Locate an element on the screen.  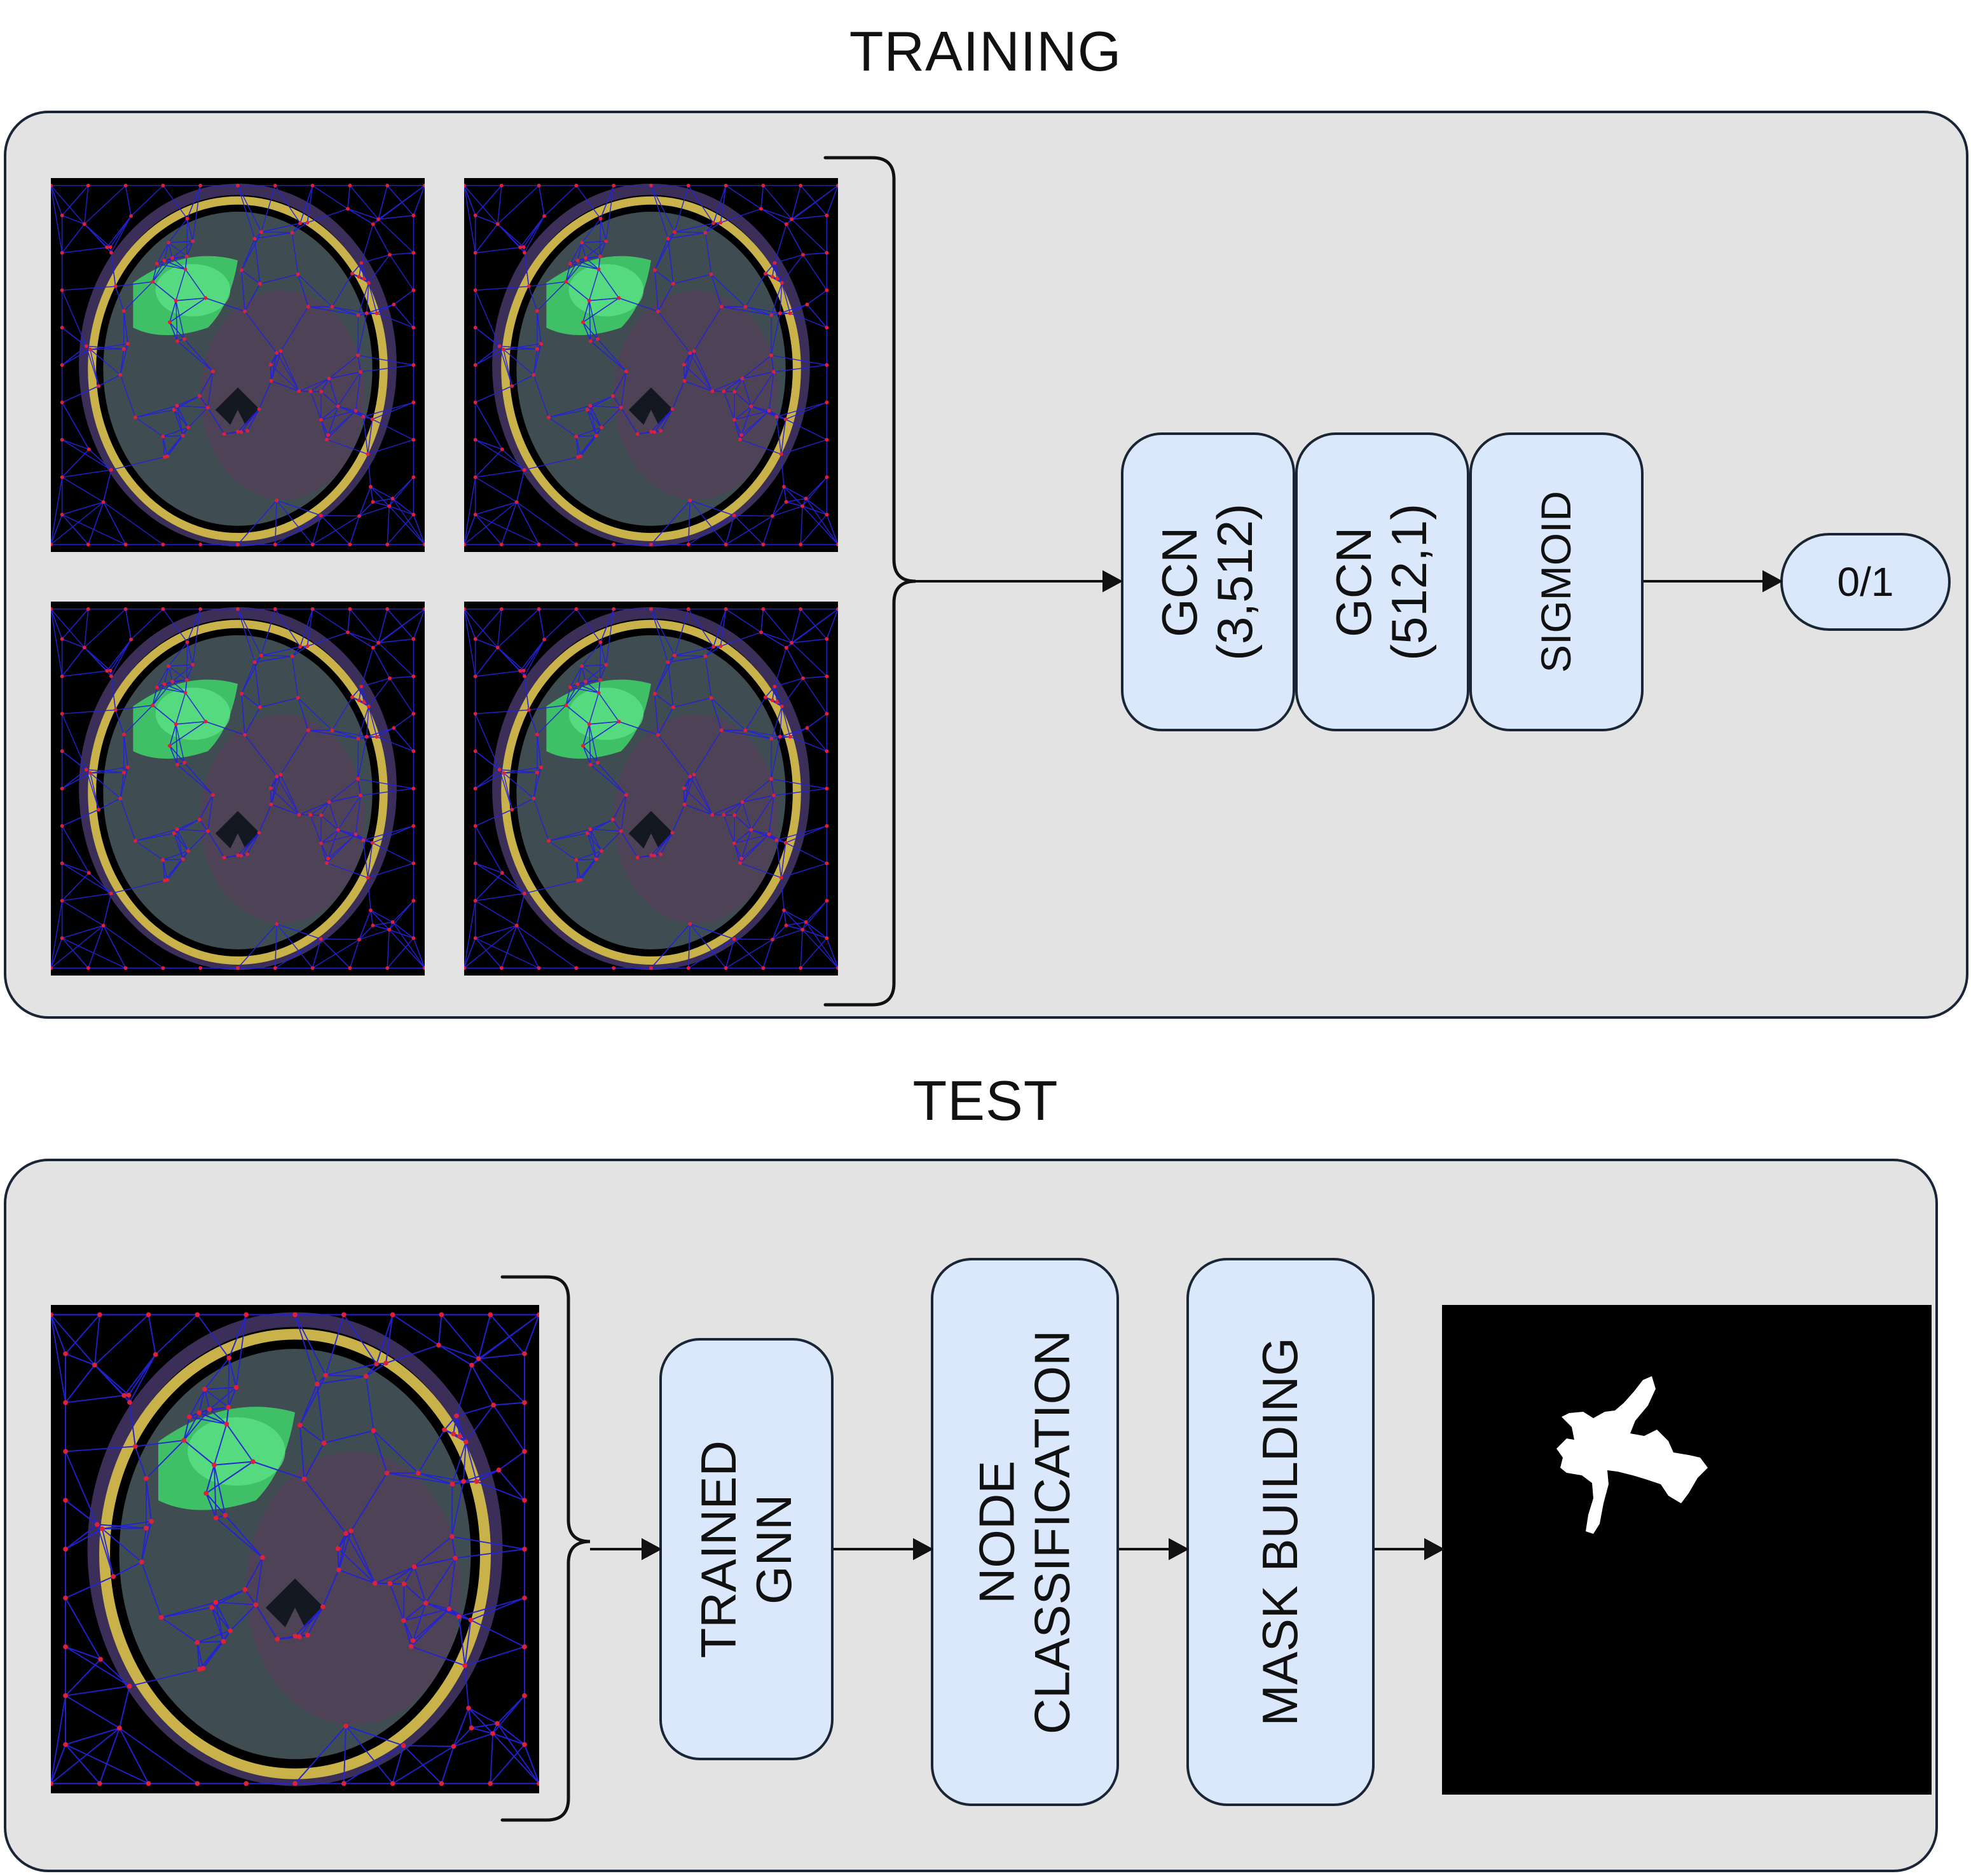
tumor-mask-shape is located at coordinates (1632, 1455).